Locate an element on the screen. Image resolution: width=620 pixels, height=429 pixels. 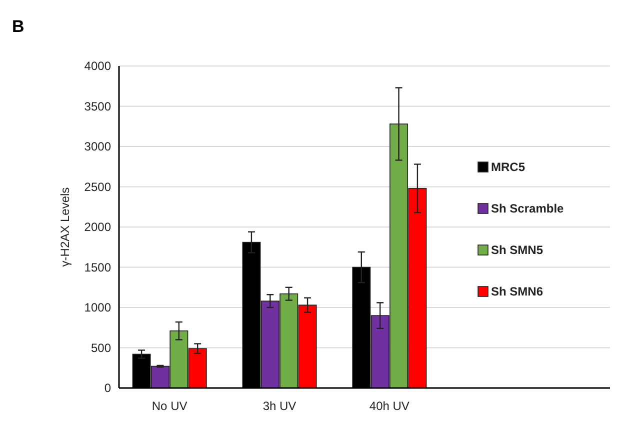
y-axis-title: γ-H2AX Levels is located at coordinates (65, 227).